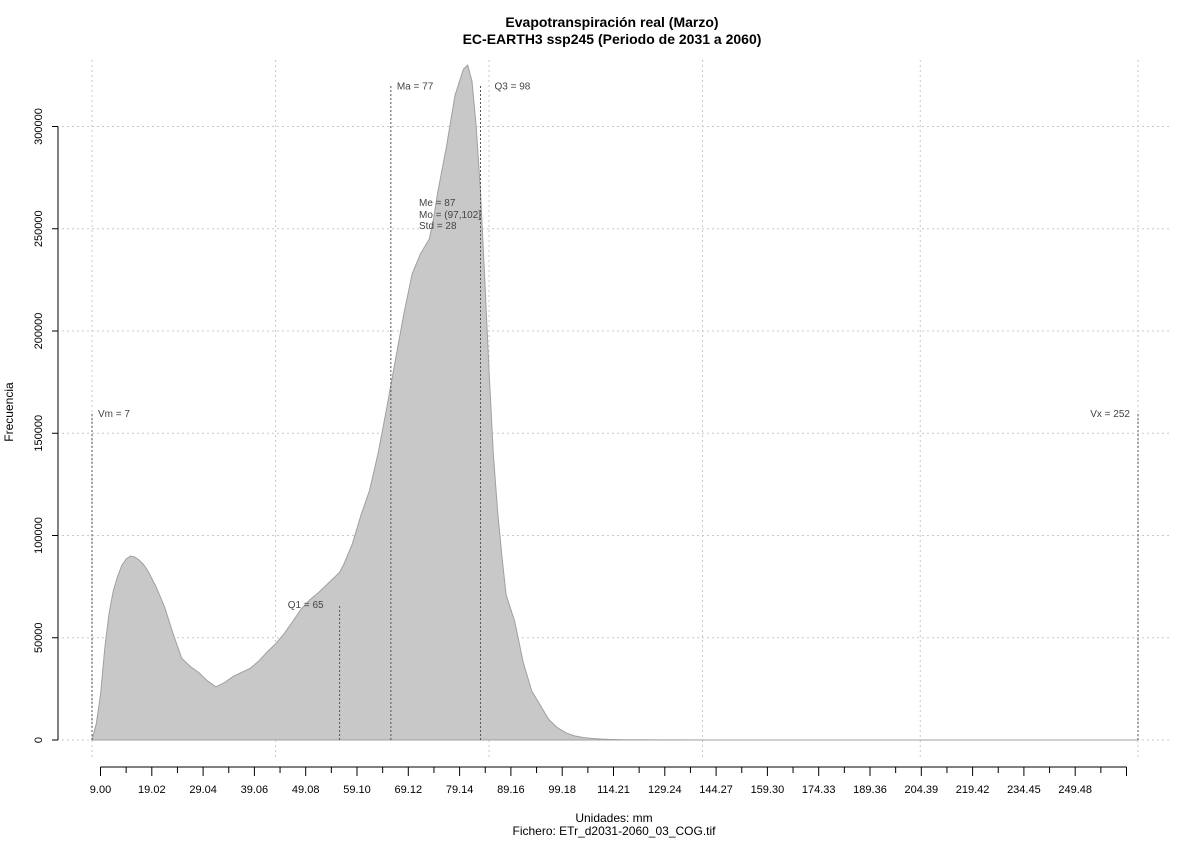  Describe the element at coordinates (611, 22) in the screenshot. I see `chart-title: Evapotranspiración real (Marzo)` at that location.